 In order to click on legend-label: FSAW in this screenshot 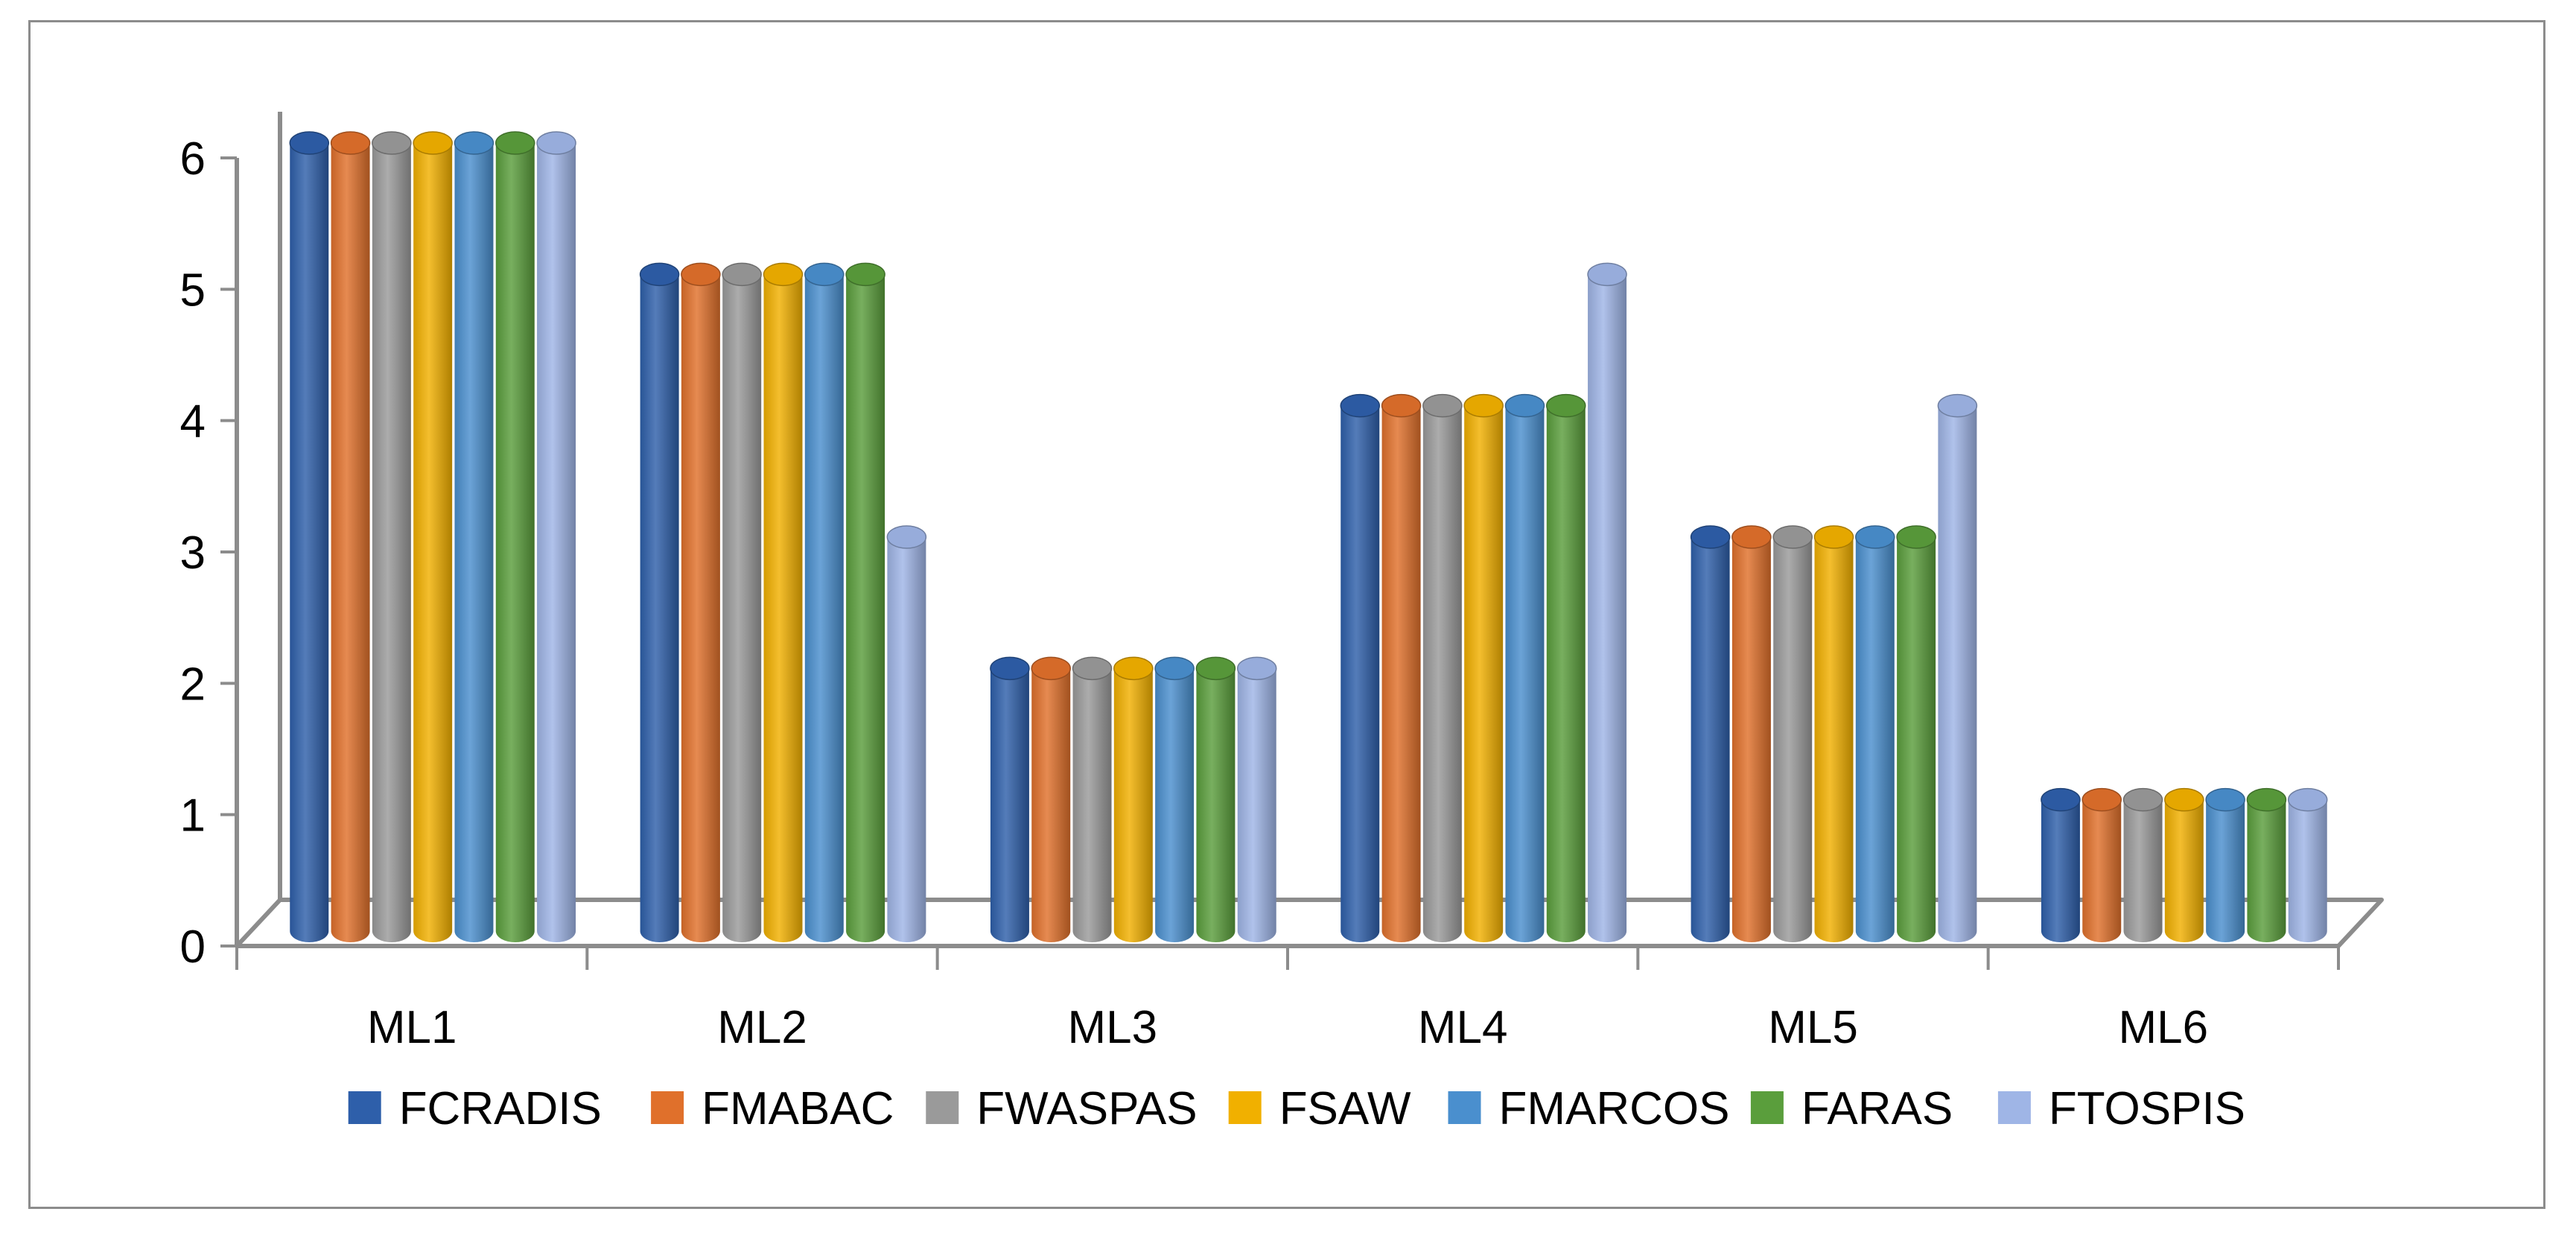, I will do `click(1345, 1108)`.